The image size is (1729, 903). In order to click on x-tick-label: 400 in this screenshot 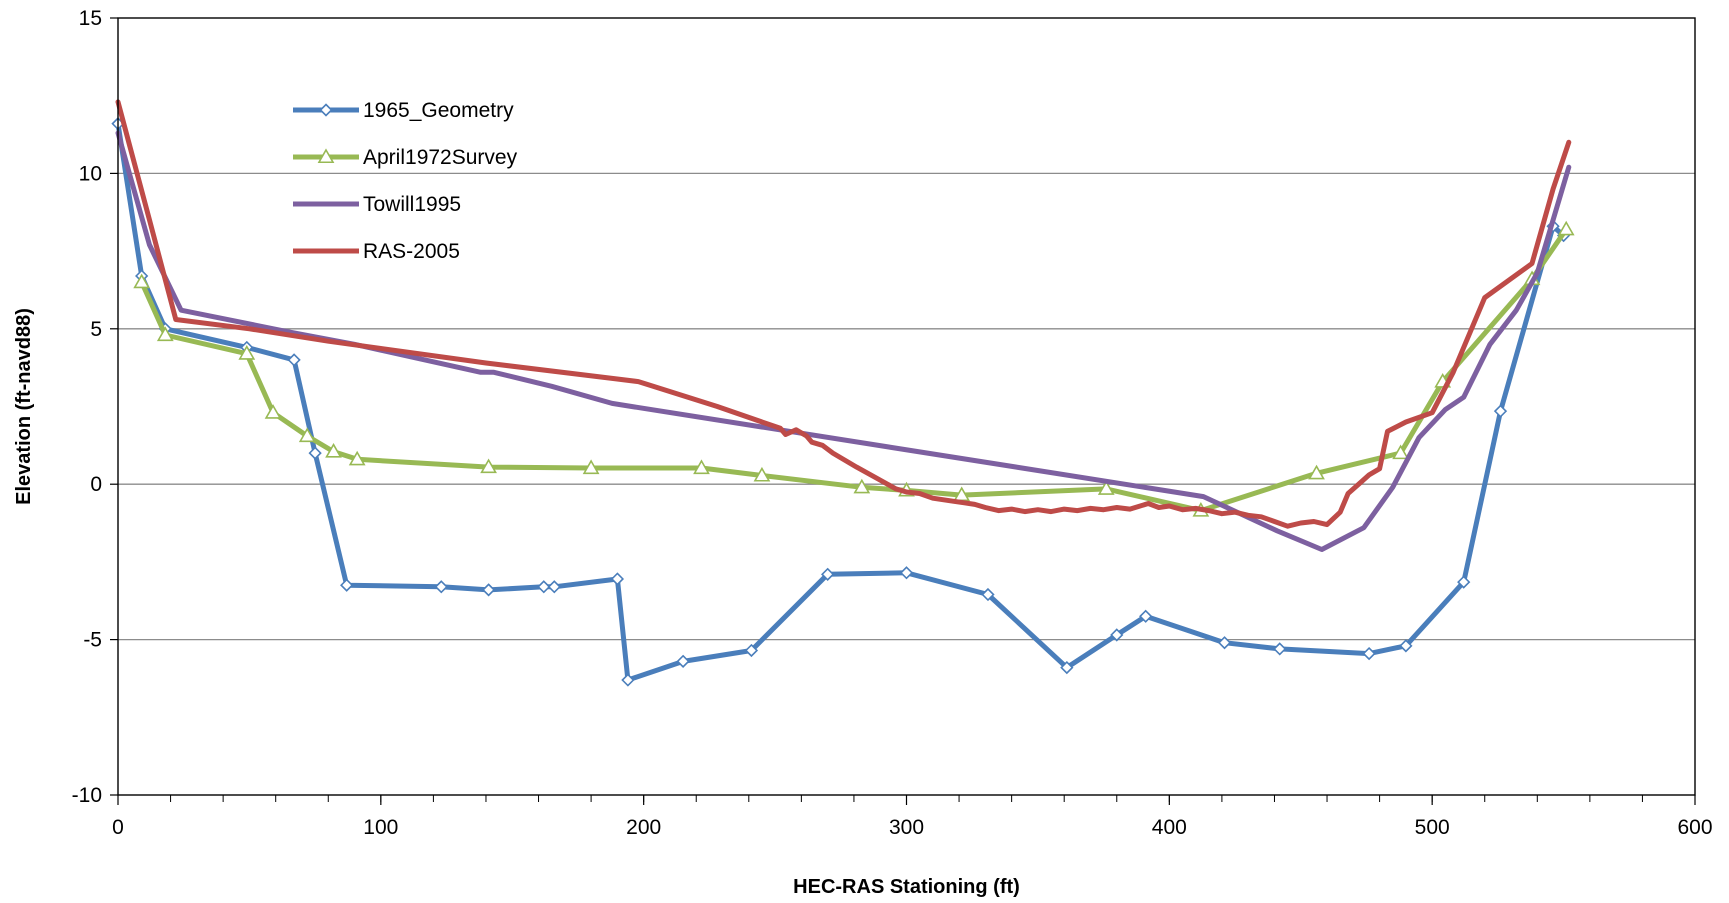, I will do `click(1169, 827)`.